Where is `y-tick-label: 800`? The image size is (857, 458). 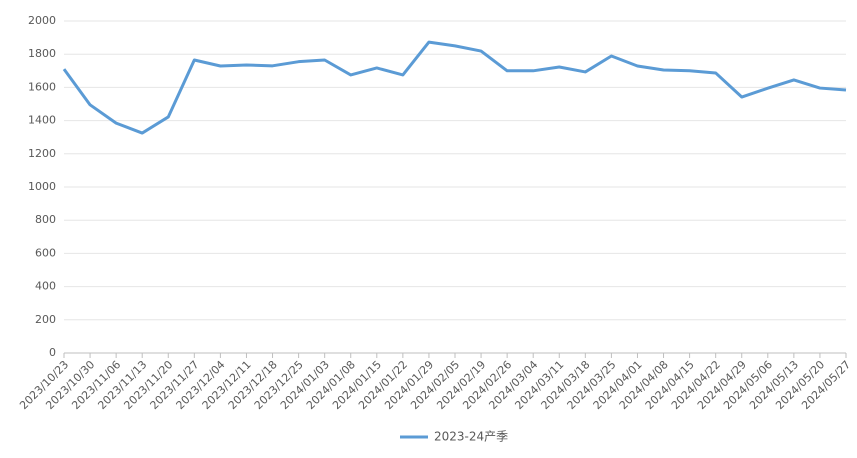
y-tick-label: 800 is located at coordinates (45, 219).